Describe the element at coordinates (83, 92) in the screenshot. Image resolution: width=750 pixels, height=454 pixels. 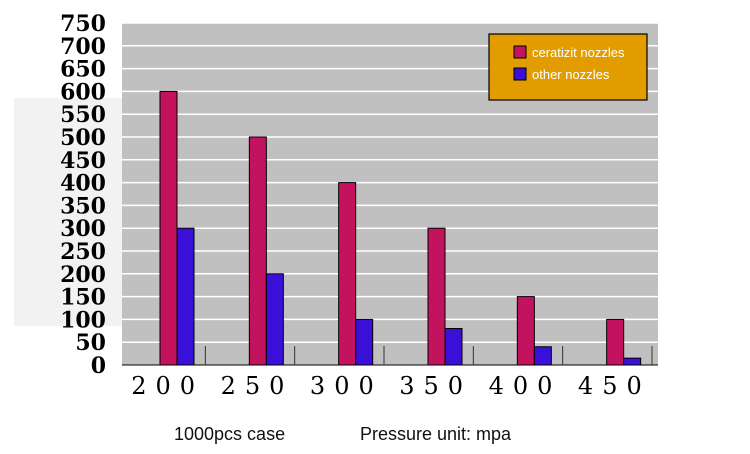
I see `y-tick-label: 600` at that location.